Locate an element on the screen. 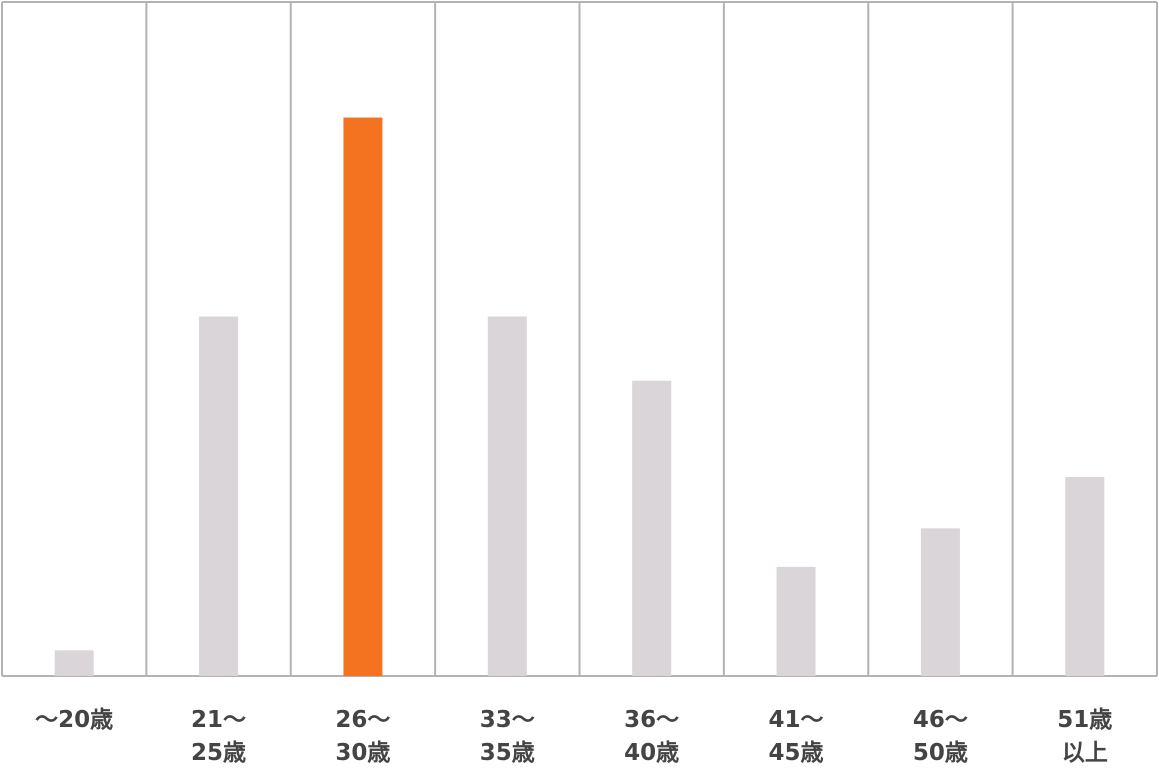  bar-highlighted is located at coordinates (363, 397).